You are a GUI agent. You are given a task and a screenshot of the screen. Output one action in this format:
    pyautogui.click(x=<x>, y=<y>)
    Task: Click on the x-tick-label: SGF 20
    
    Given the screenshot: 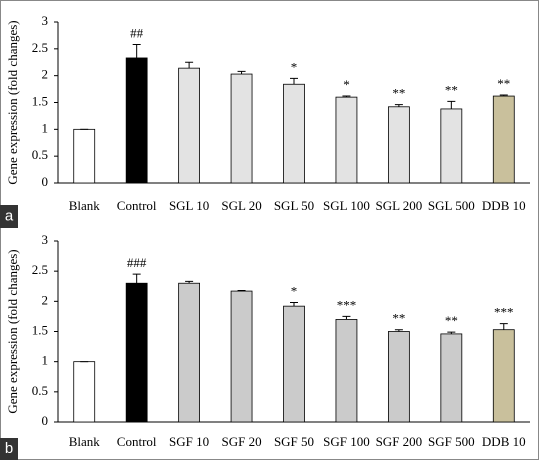 What is the action you would take?
    pyautogui.click(x=242, y=441)
    